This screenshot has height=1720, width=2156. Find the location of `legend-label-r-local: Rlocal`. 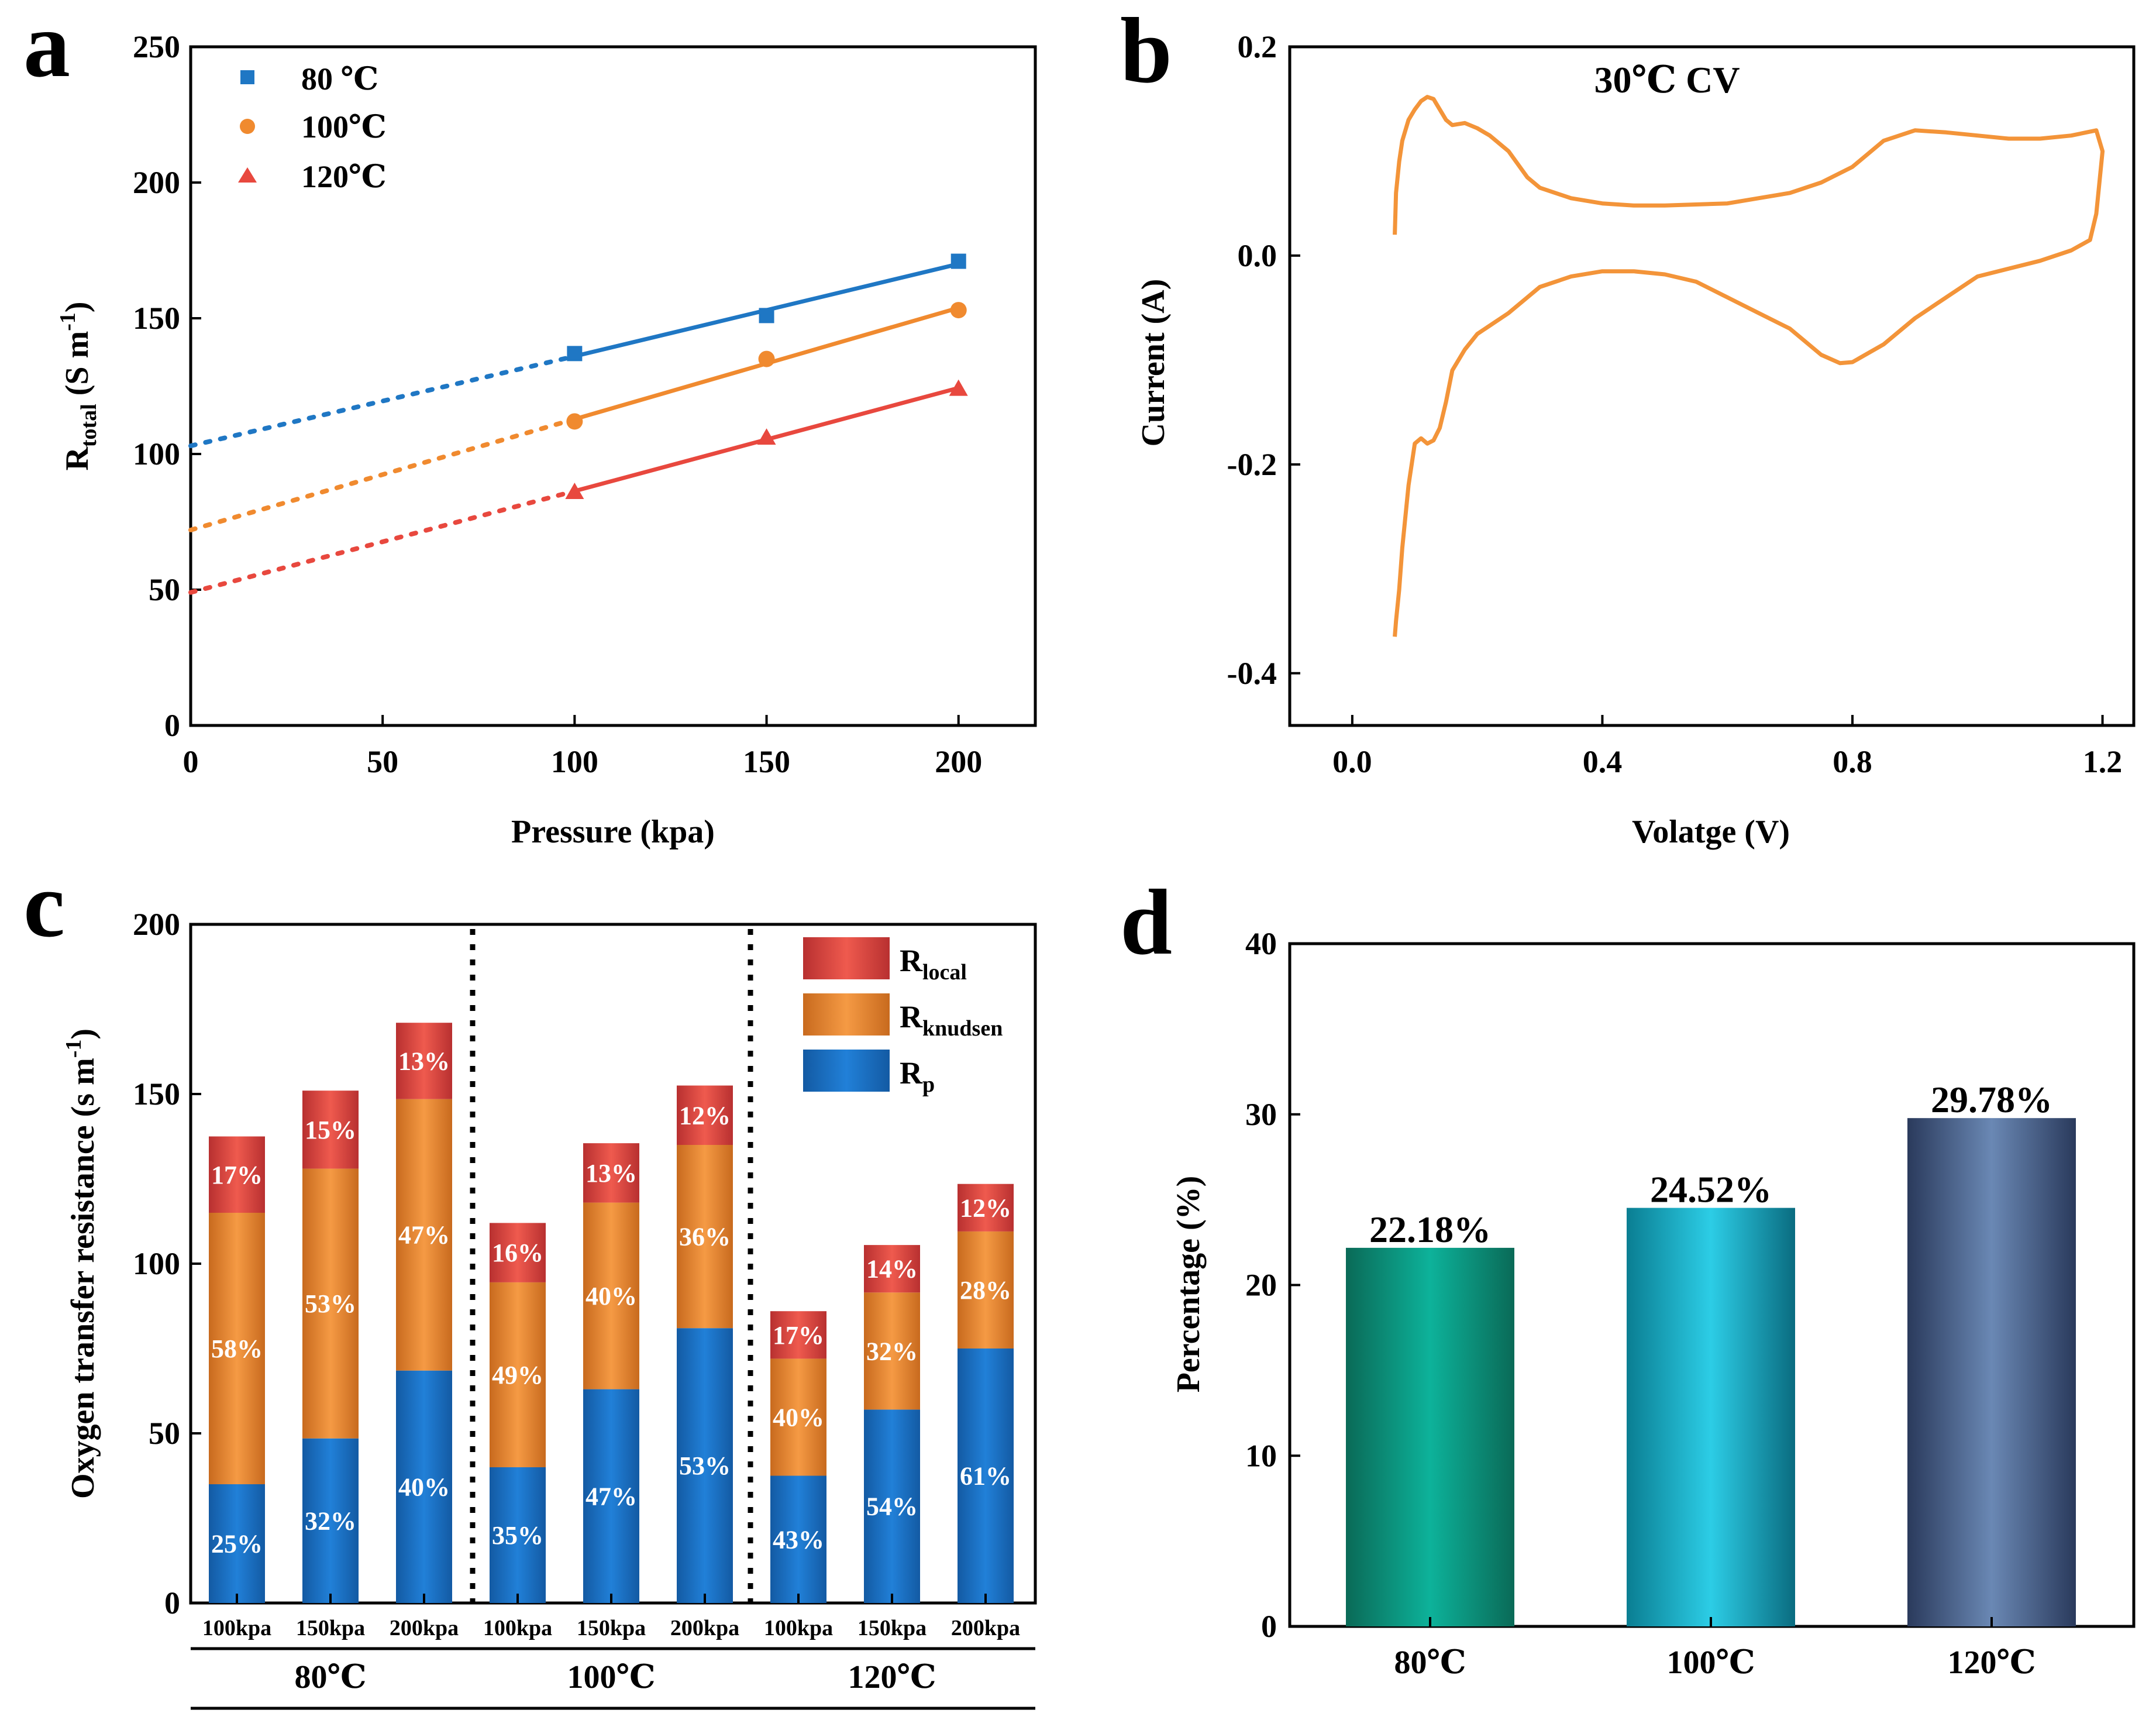

legend-label-r-local: Rlocal is located at coordinates (934, 964).